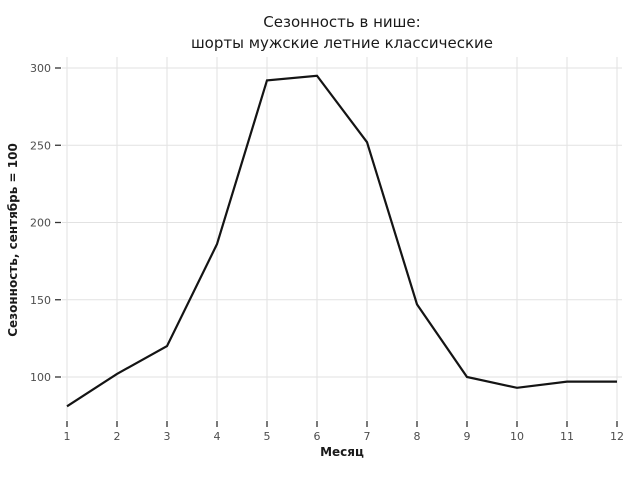 The image size is (640, 480). Describe the element at coordinates (417, 436) in the screenshot. I see `x-tick-label: 8` at that location.